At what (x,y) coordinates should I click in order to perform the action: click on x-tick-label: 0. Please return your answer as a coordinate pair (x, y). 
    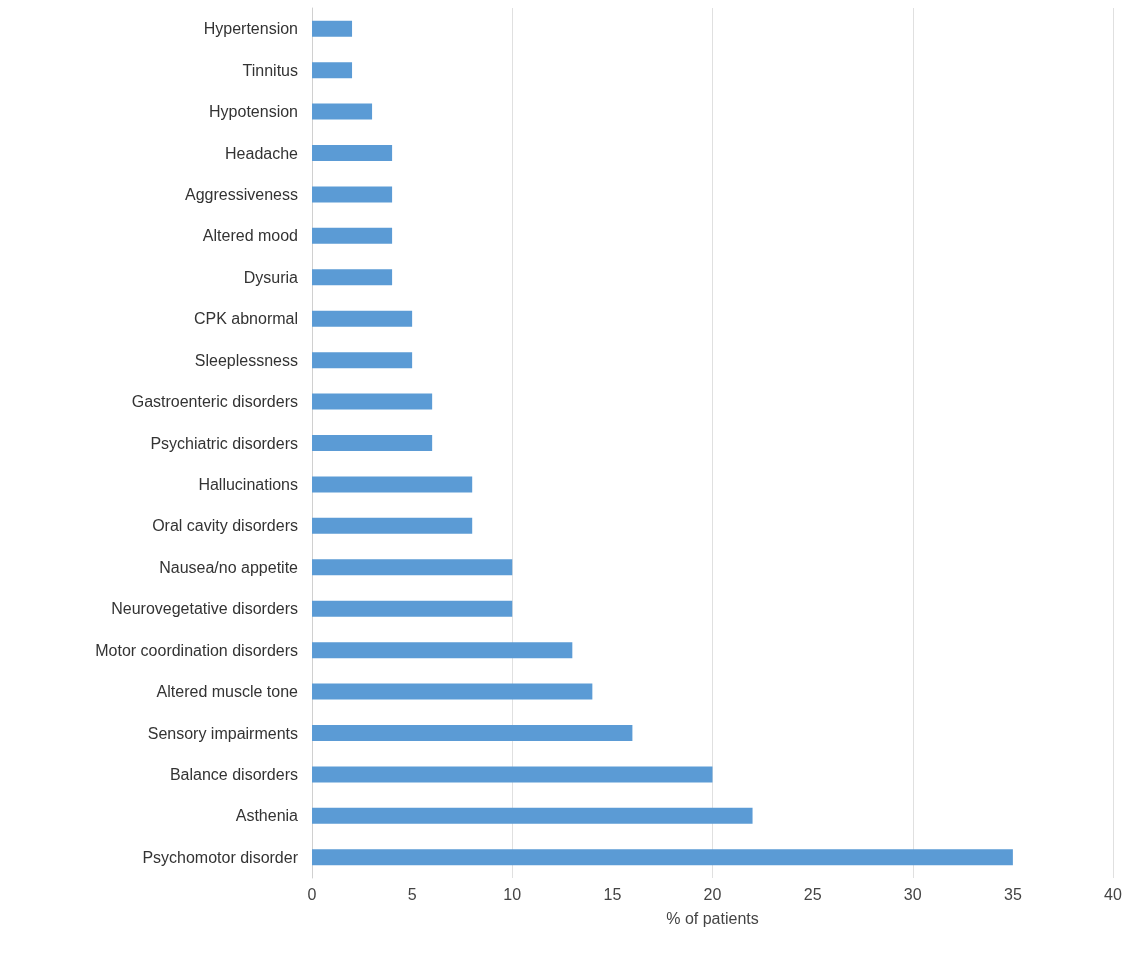
    Looking at the image, I should click on (312, 894).